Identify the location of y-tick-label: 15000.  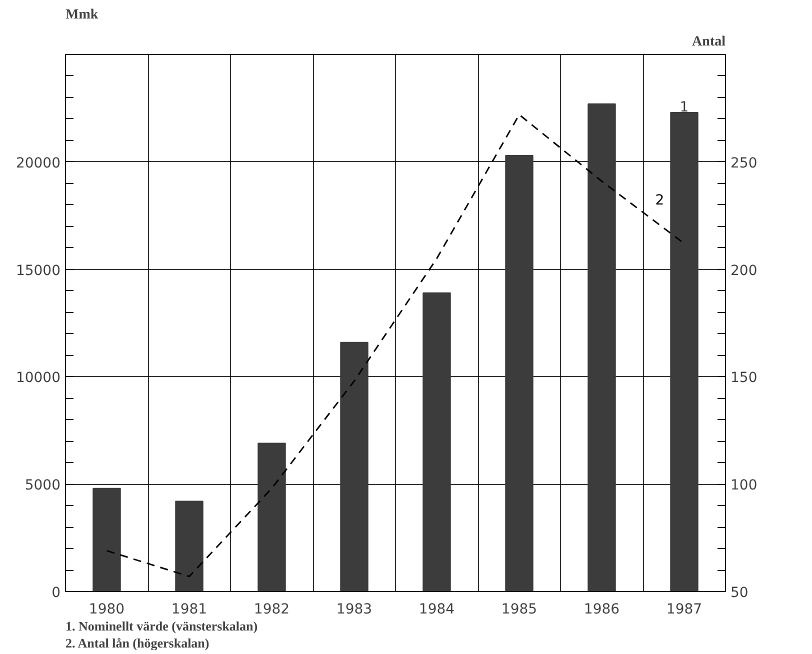
(38, 270).